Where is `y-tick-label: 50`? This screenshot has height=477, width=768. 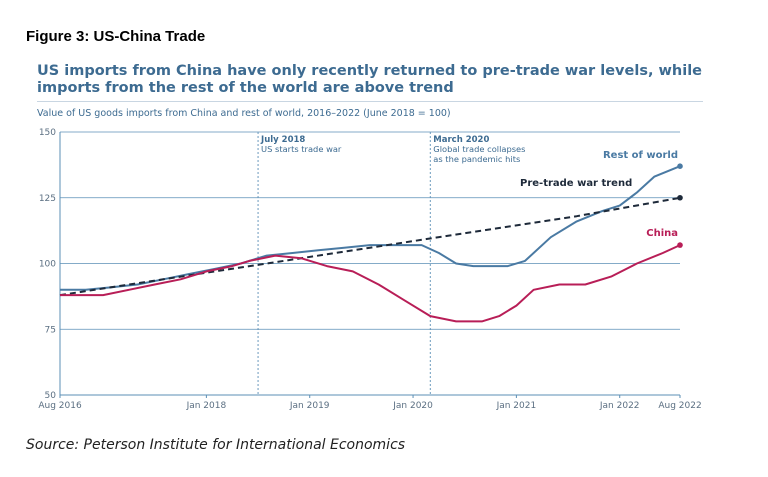
y-tick-label: 50 is located at coordinates (51, 396).